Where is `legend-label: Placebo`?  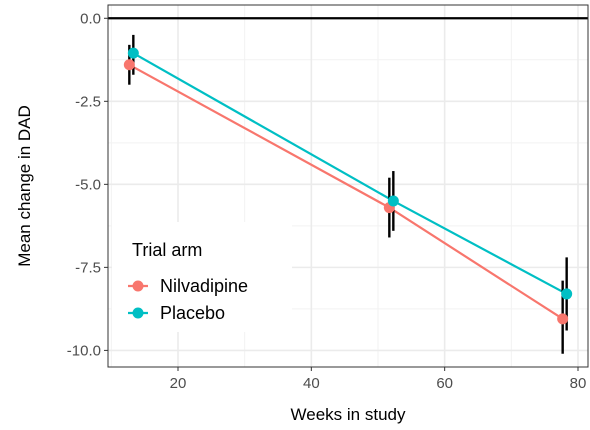
legend-label: Placebo is located at coordinates (192, 313).